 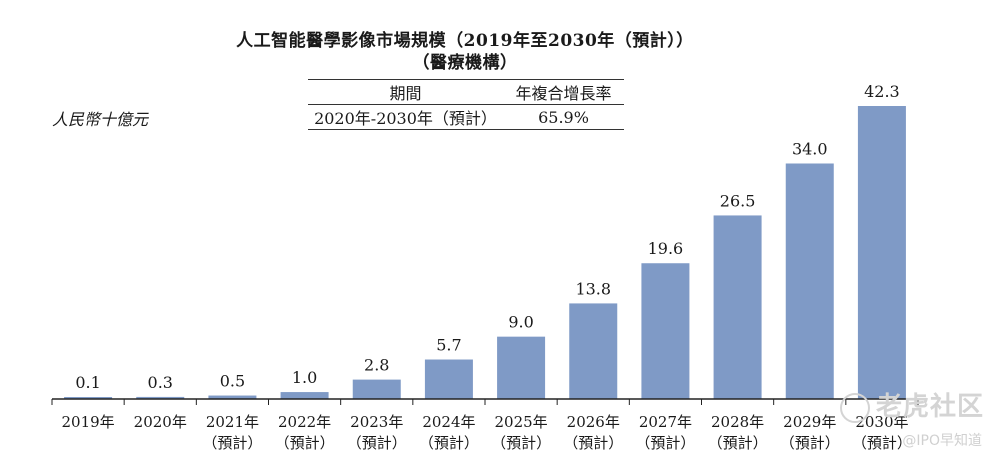 I want to click on watermark-text: 老虎社区, so click(x=929, y=407).